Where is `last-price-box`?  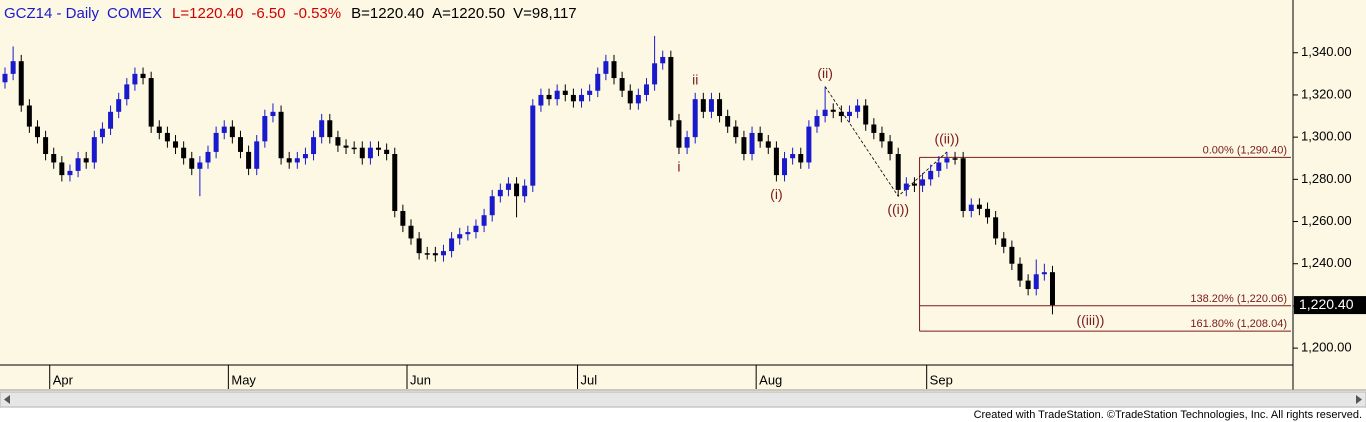
last-price-box is located at coordinates (1330, 305).